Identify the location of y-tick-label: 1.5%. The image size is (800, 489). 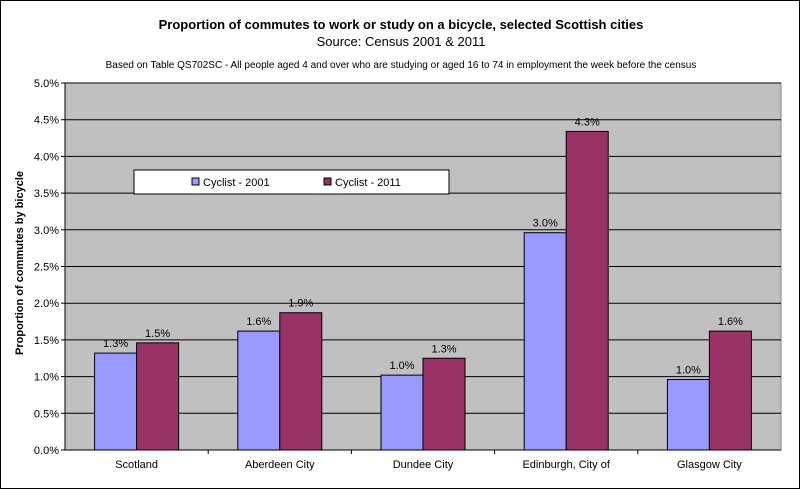
(46, 341).